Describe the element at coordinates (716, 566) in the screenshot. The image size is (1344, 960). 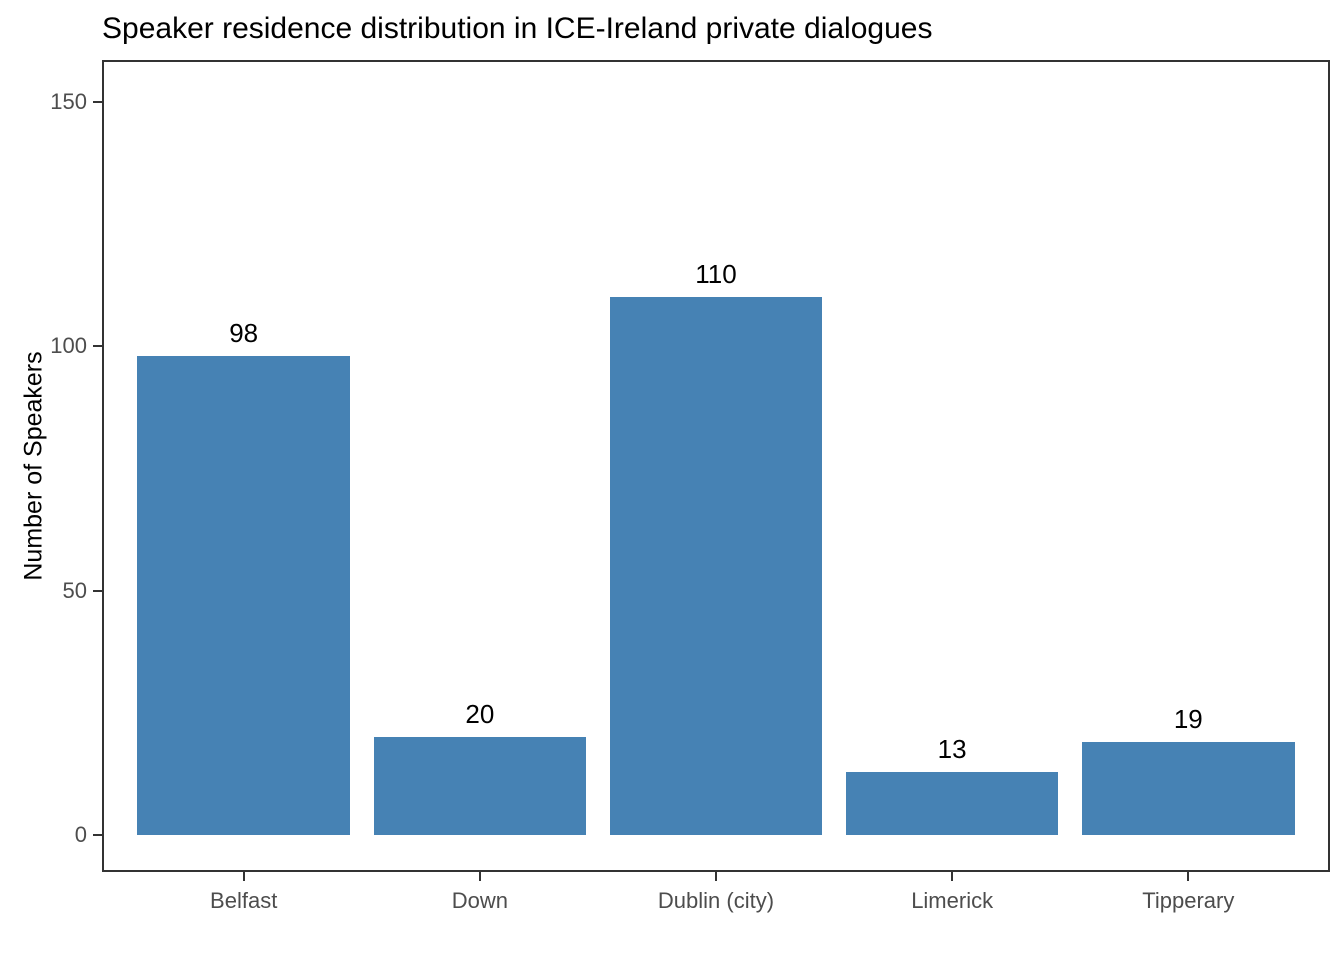
I see `bar-dublin-city-` at that location.